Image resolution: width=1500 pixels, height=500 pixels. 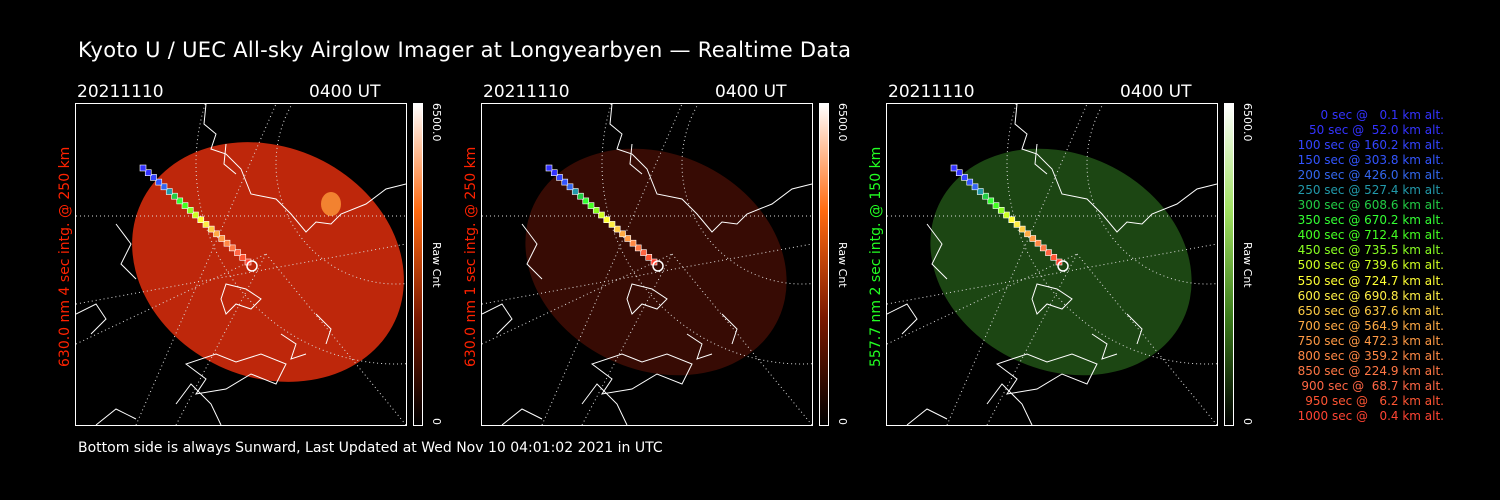 What do you see at coordinates (1370, 235) in the screenshot?
I see `legend-row: 400 sec @ 712.4 km alt.` at bounding box center [1370, 235].